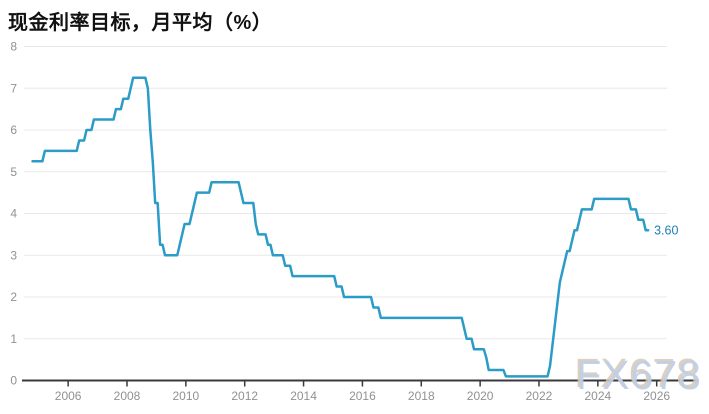 This screenshot has width=709, height=414. Describe the element at coordinates (13, 130) in the screenshot. I see `y-axis-tick-label: 6` at that location.